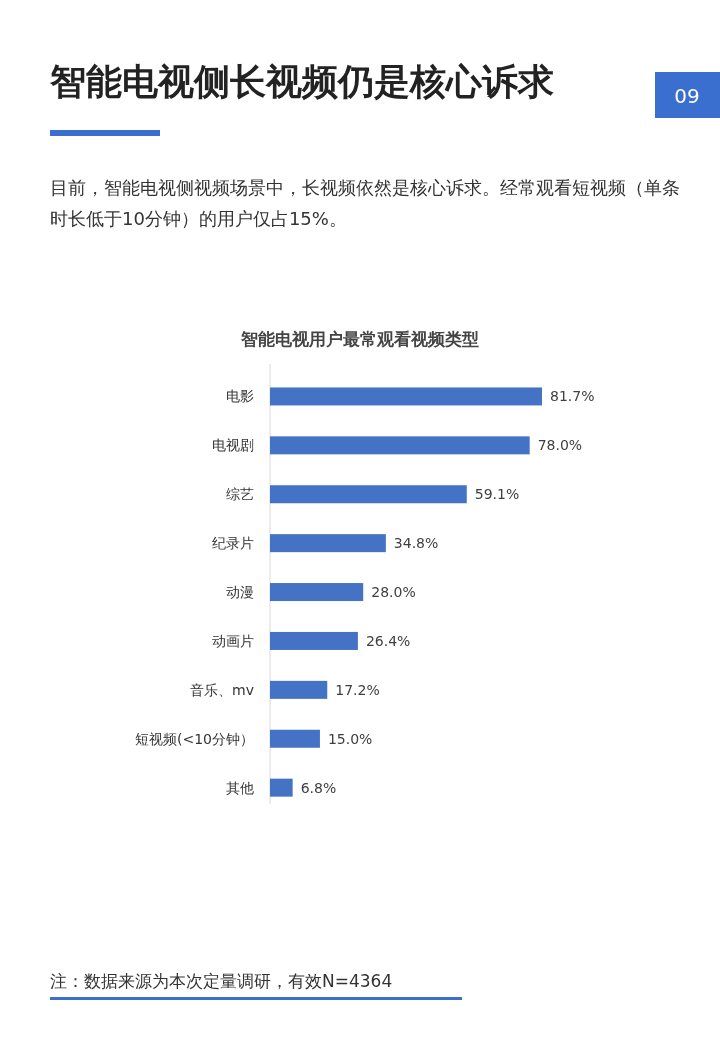 The image size is (720, 1040). I want to click on y-tick-label: 电影, so click(240, 396).